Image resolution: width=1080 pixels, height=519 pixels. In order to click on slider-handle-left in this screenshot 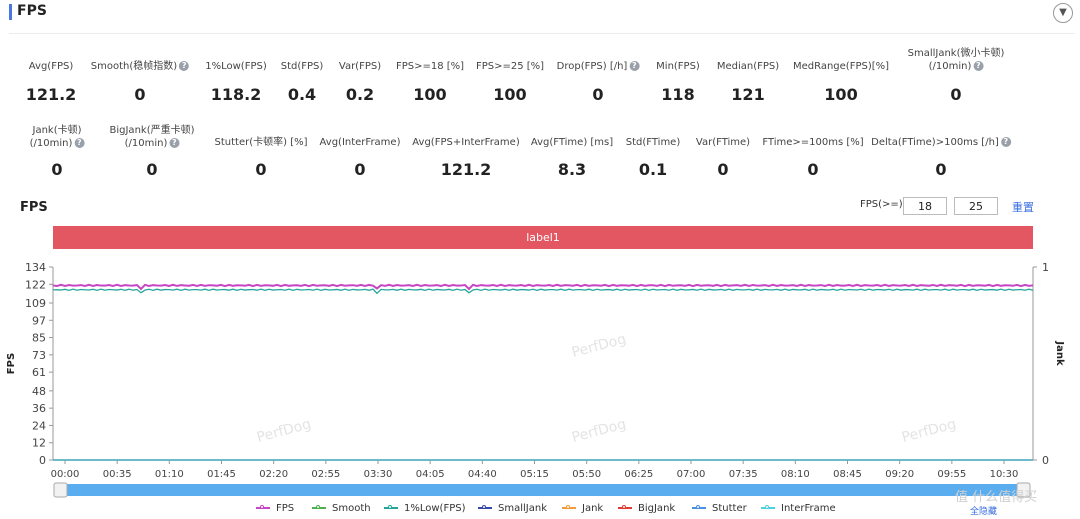, I will do `click(60, 490)`.